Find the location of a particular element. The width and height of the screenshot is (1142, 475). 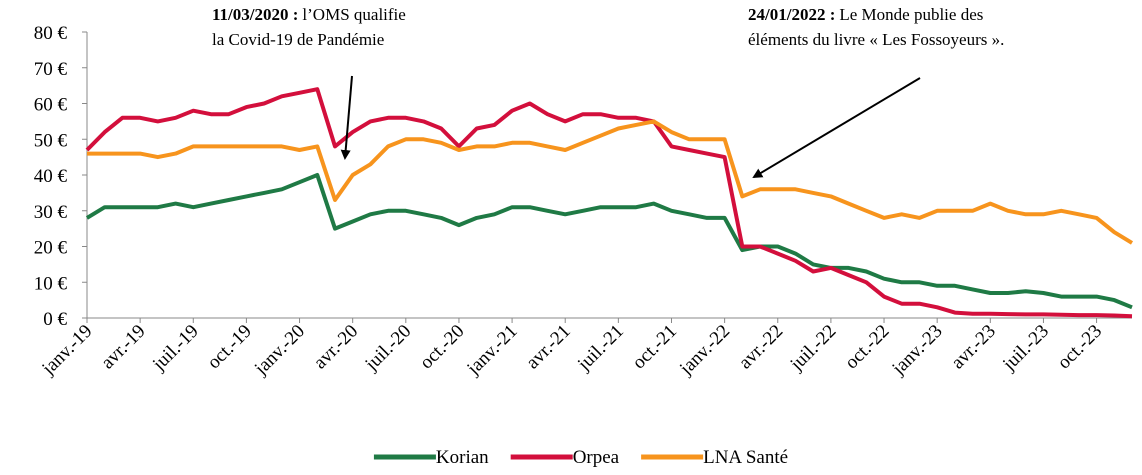

annotation: 24/01/2022 : Le Monde publie des is located at coordinates (865, 14).